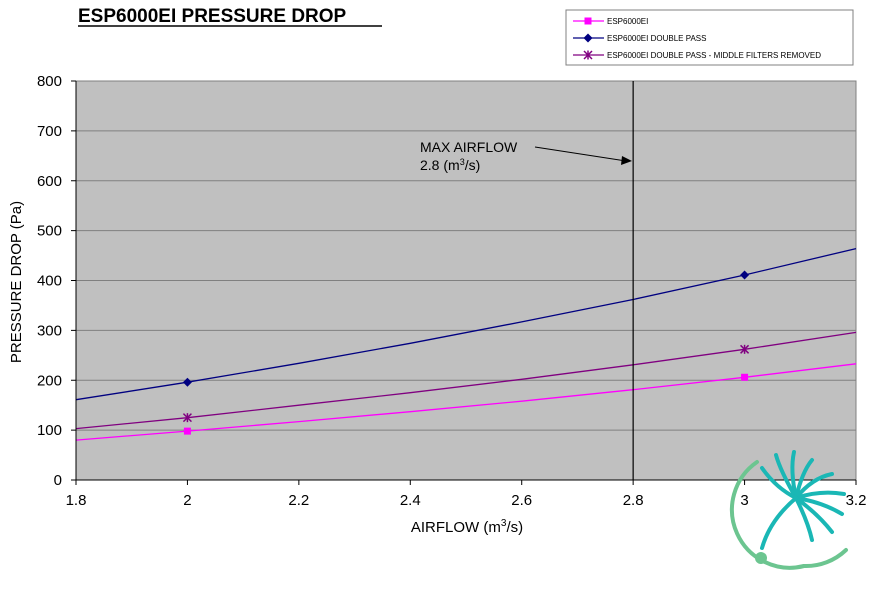 The height and width of the screenshot is (600, 876). I want to click on annotation-arrowhead, so click(626, 160).